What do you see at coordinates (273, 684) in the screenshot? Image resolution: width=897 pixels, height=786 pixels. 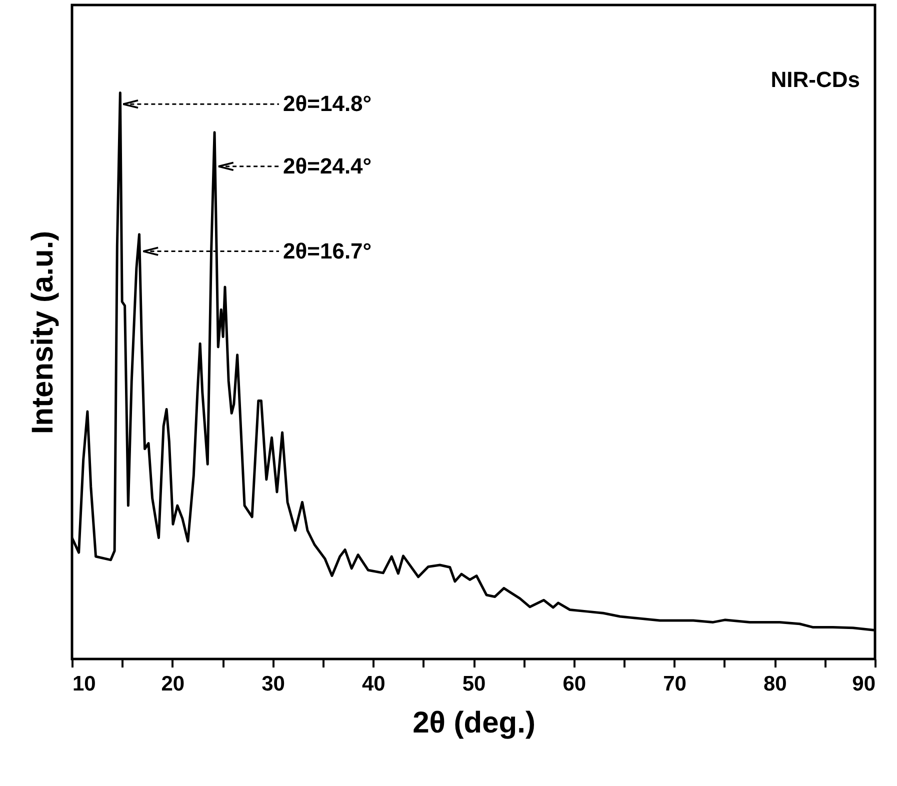 I see `x-tick-label: 30` at bounding box center [273, 684].